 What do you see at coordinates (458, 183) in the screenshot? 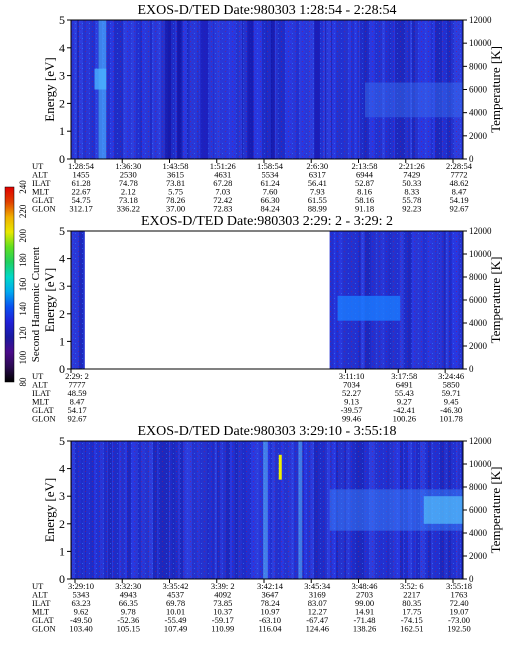
I see `ephemeris-cell: 48.62` at bounding box center [458, 183].